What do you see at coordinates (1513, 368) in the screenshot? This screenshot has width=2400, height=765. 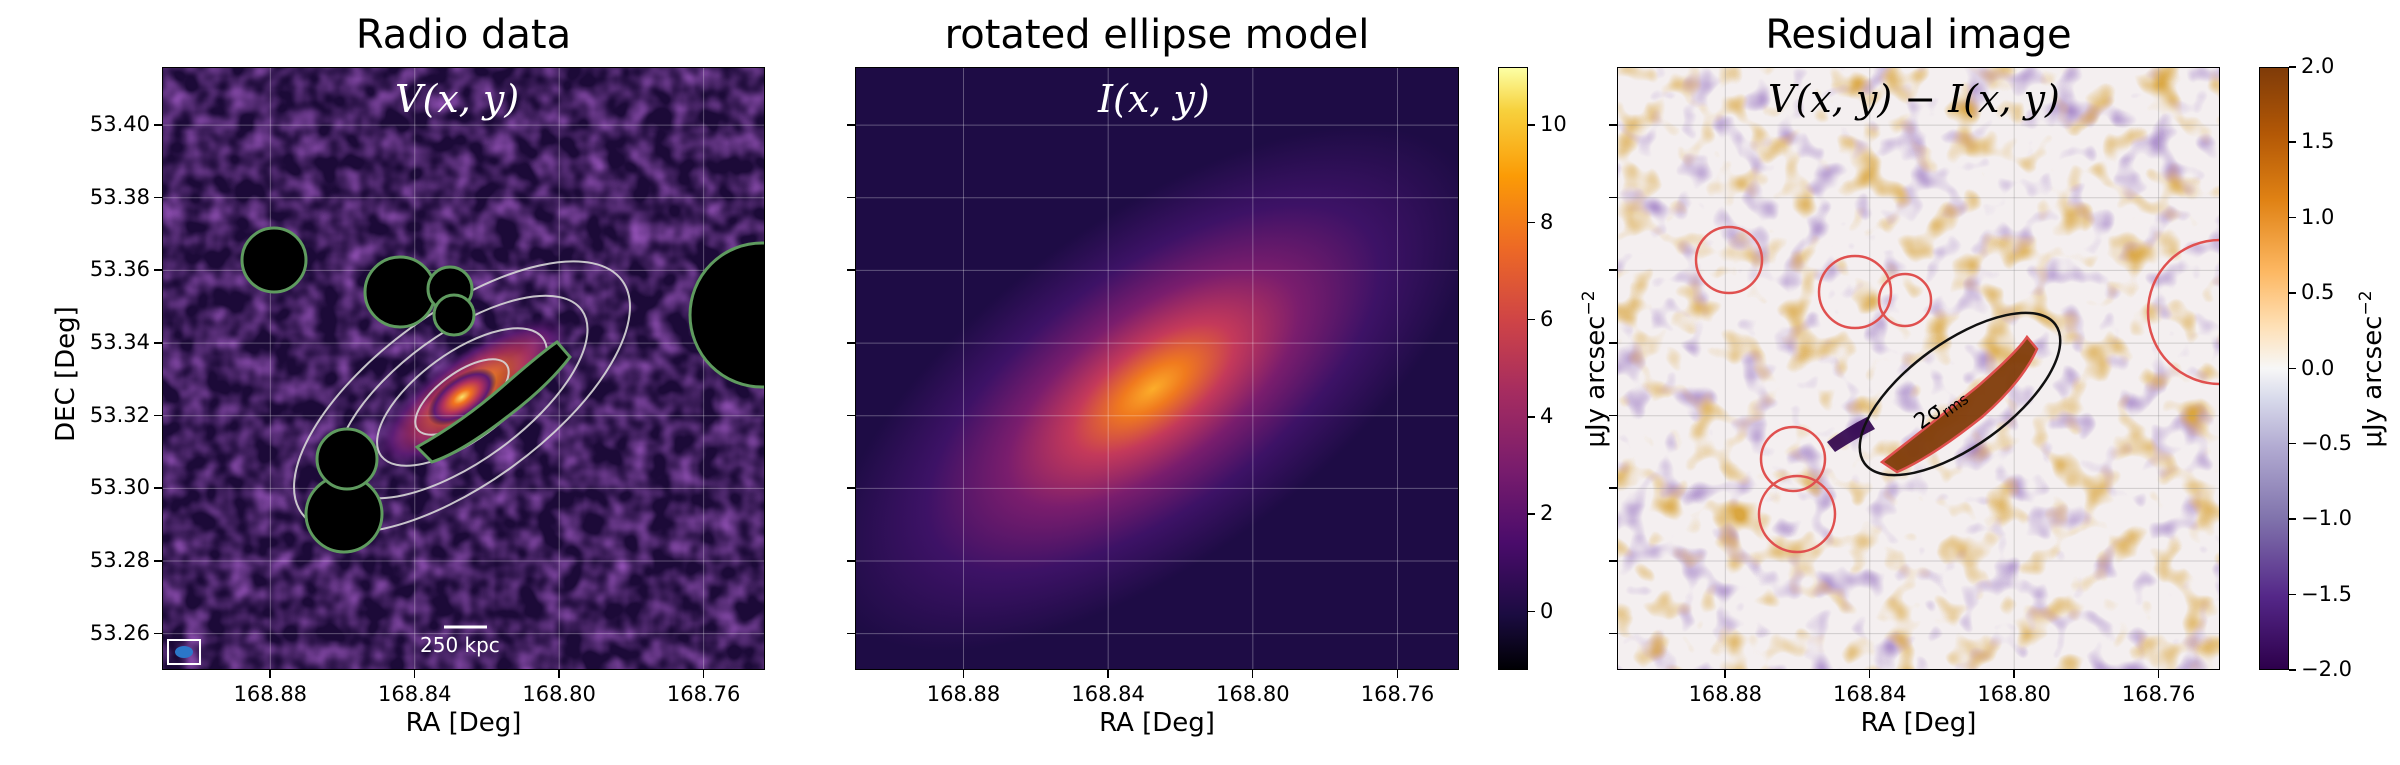 I see `colorbar-inferno` at bounding box center [1513, 368].